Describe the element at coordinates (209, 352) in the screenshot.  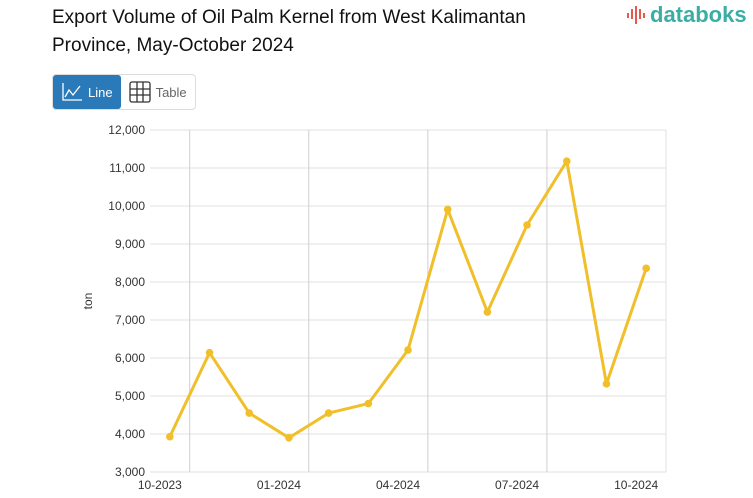
I see `data-point-11-2023` at that location.